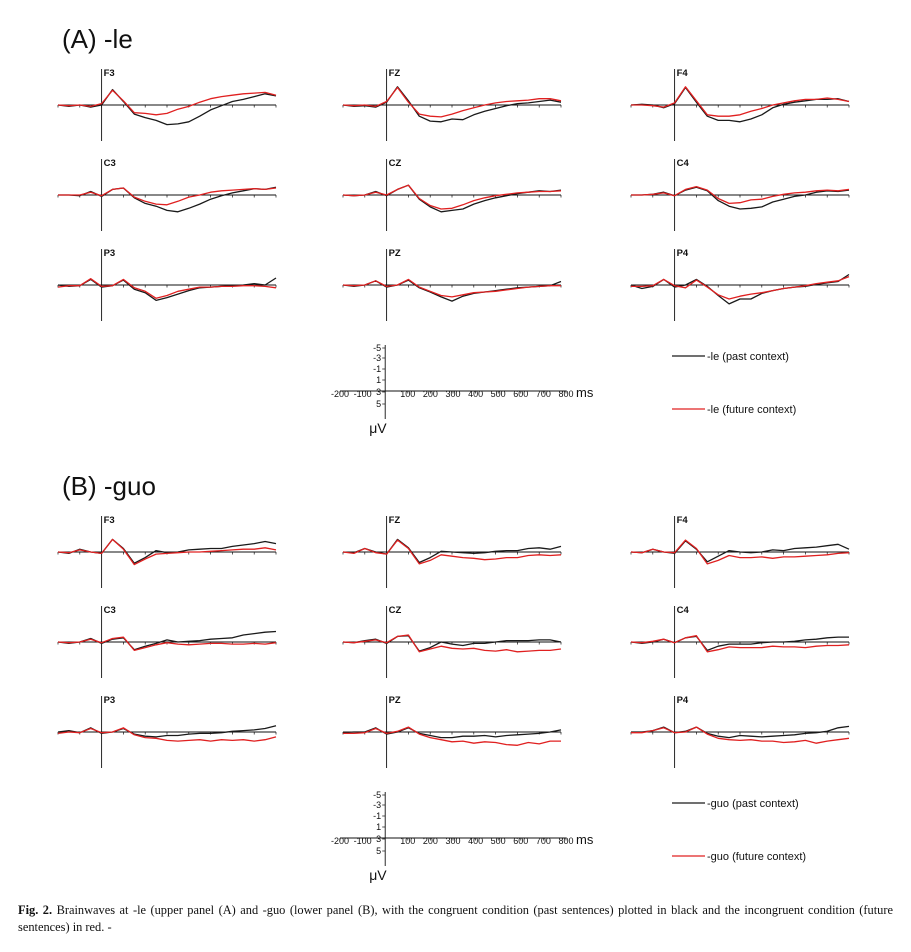  What do you see at coordinates (748, 357) in the screenshot?
I see `legend-label-past: -le (past context)` at bounding box center [748, 357].